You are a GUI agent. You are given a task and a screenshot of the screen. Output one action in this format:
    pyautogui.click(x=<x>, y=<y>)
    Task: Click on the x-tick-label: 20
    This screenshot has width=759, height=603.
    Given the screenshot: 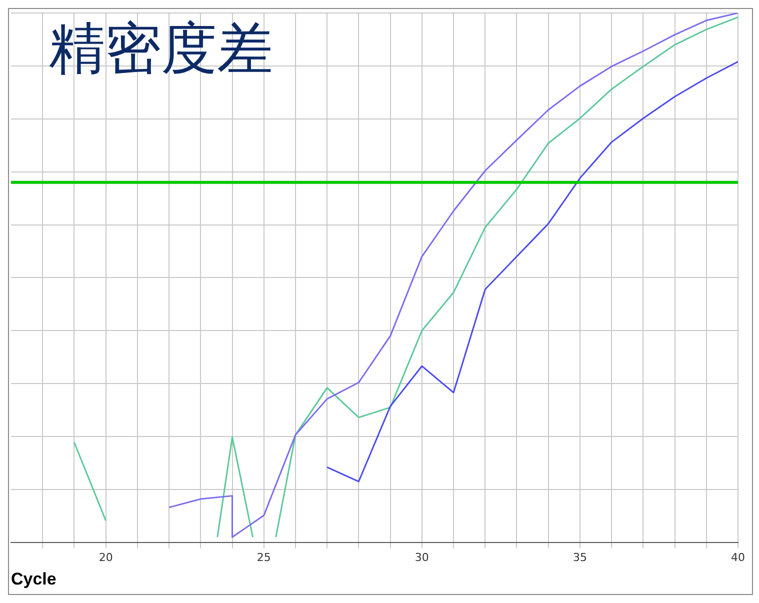 What is the action you would take?
    pyautogui.click(x=105, y=557)
    